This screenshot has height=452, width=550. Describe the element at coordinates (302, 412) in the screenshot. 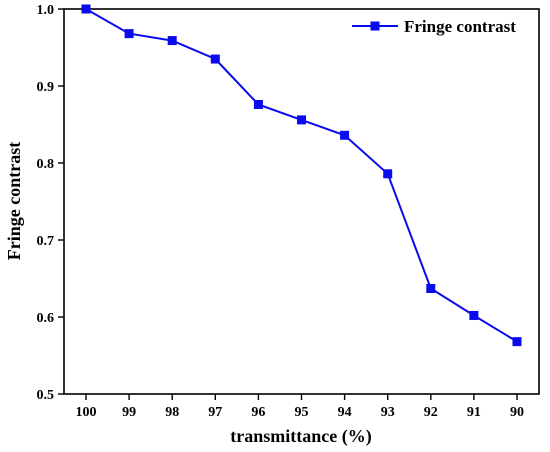

I see `x-tick-label: 95` at that location.